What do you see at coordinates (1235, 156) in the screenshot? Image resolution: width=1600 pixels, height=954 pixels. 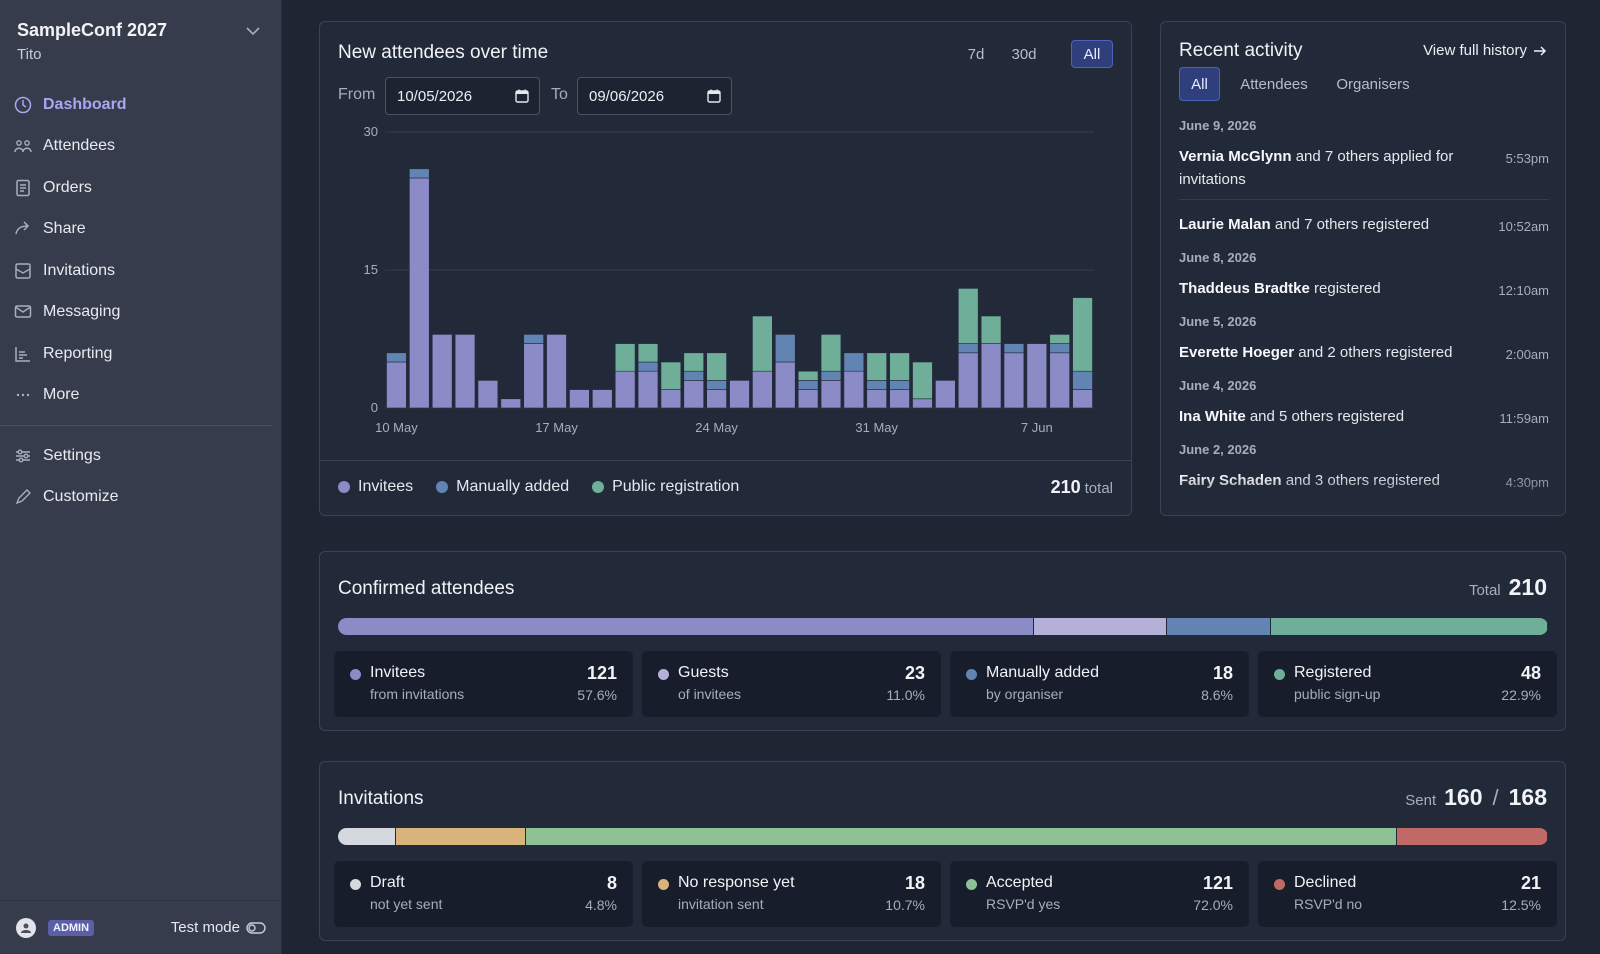 I see `activity-person: Vernia McGlynn` at bounding box center [1235, 156].